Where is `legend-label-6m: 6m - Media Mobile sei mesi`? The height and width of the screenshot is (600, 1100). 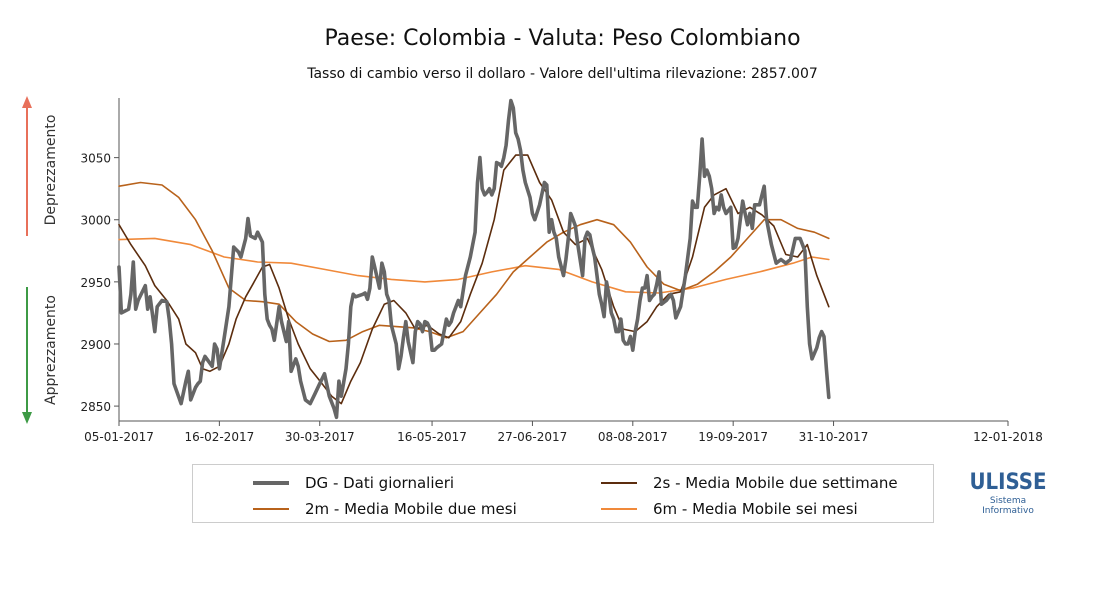 legend-label-6m: 6m - Media Mobile sei mesi is located at coordinates (755, 509).